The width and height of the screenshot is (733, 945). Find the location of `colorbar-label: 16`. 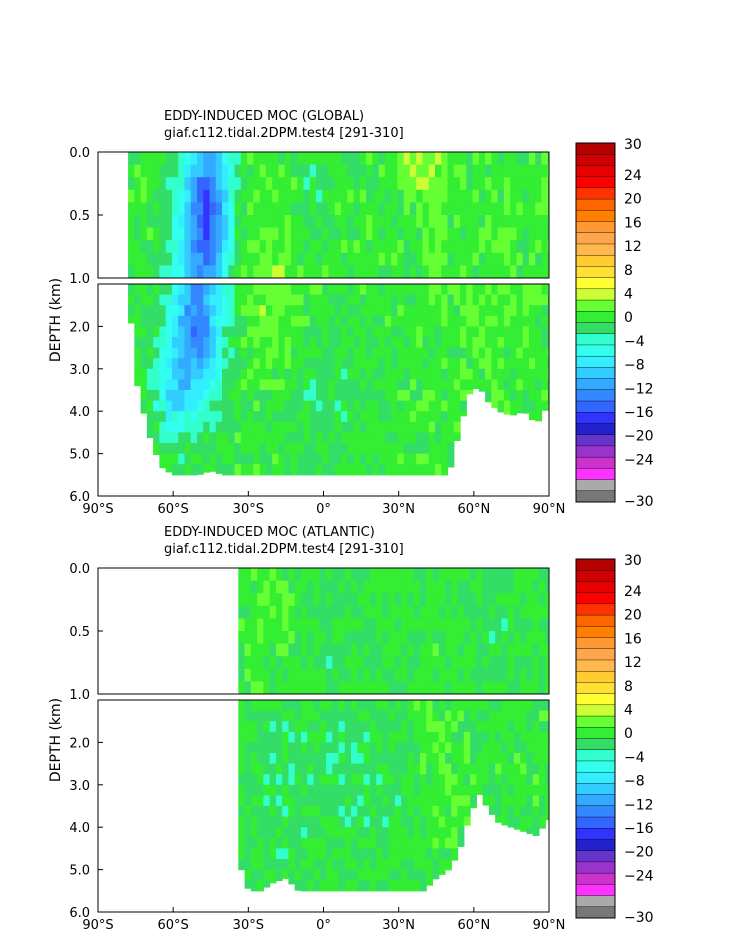

colorbar-label: 16 is located at coordinates (633, 639).